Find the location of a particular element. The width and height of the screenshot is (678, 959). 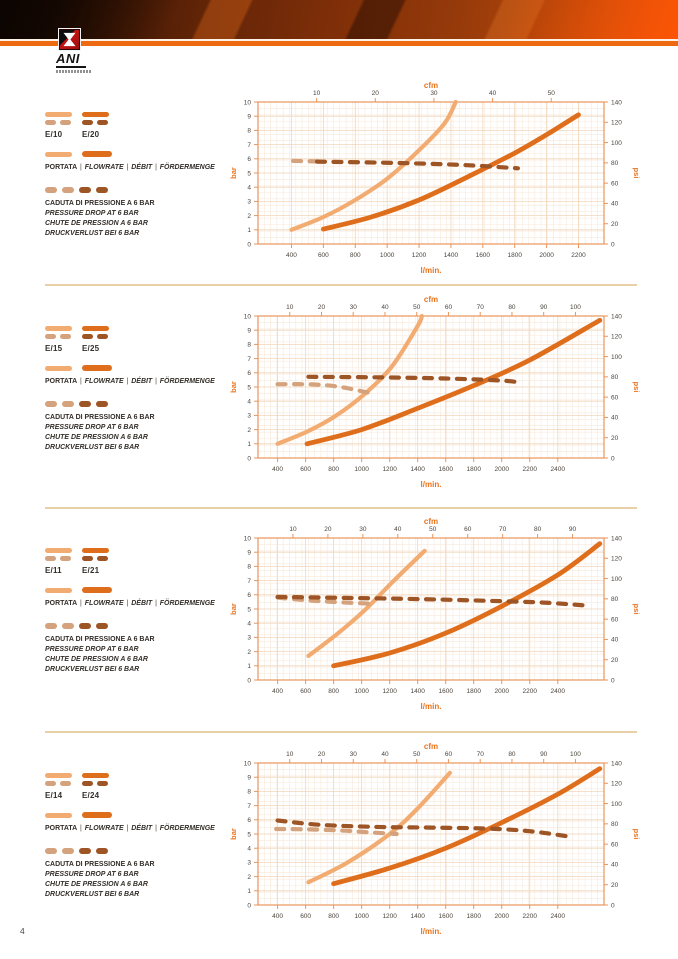

svg-text: 2200 is located at coordinates (530, 469).